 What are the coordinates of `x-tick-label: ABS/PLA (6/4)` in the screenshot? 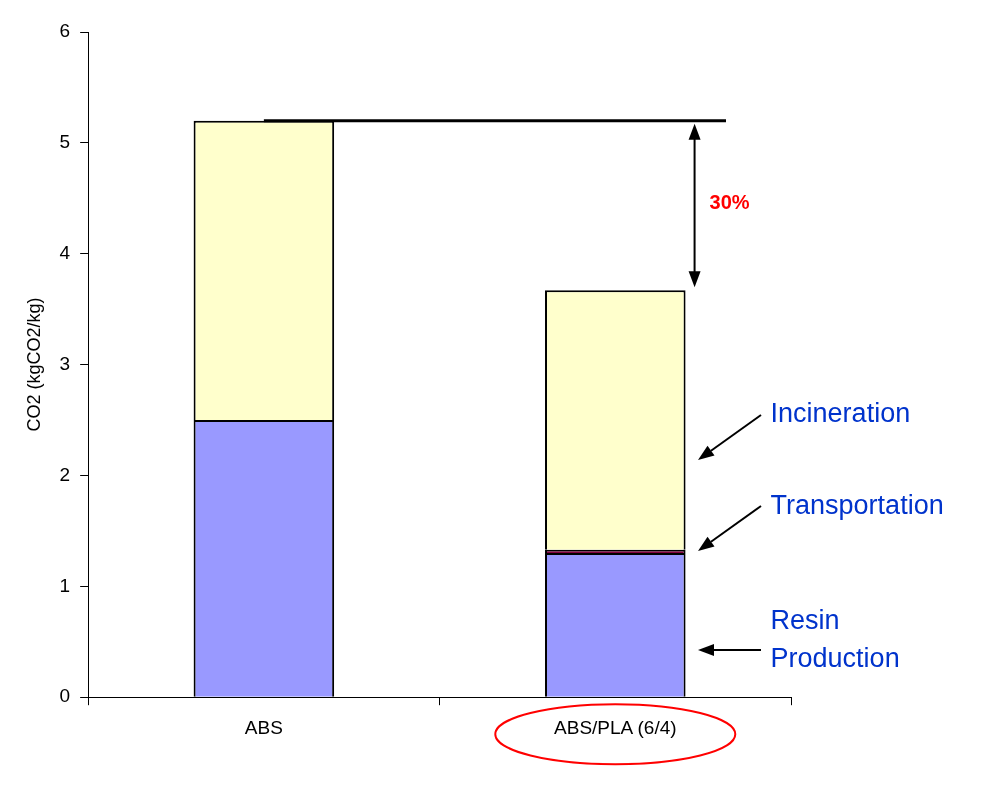 It's located at (615, 727).